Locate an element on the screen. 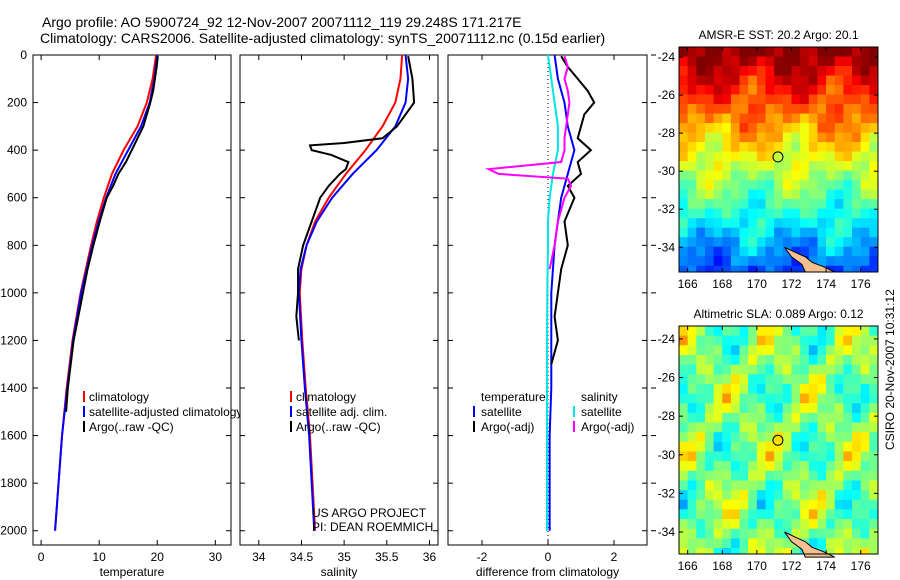 This screenshot has height=580, width=900. legend-swatch is located at coordinates (84, 396).